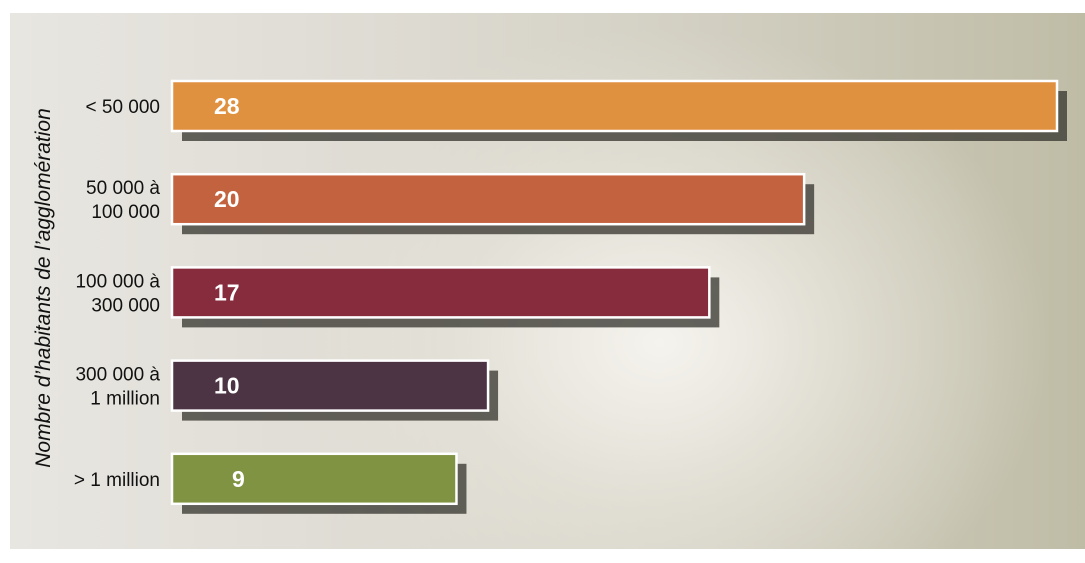 The image size is (1085, 563). What do you see at coordinates (227, 106) in the screenshot?
I see `bar-value-label: 28` at bounding box center [227, 106].